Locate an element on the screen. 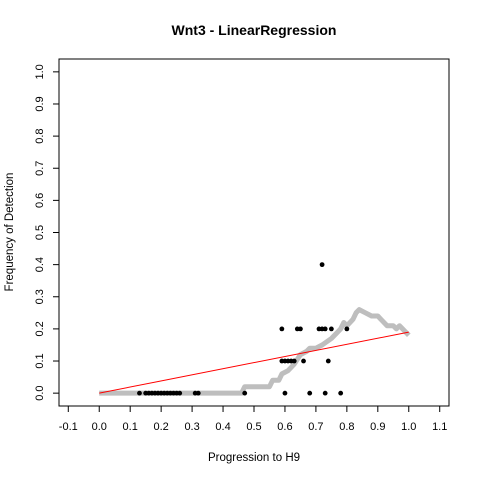 The image size is (480, 480). y-tick-label: 0.8 is located at coordinates (40, 135).